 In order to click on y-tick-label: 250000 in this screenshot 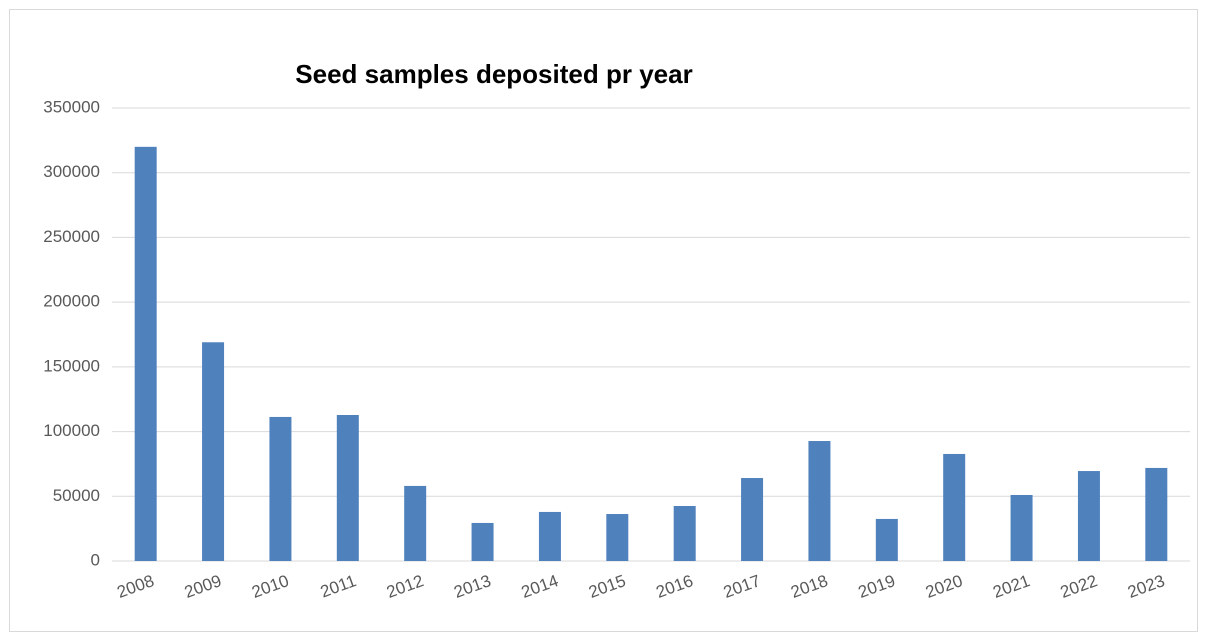, I will do `click(71, 236)`.